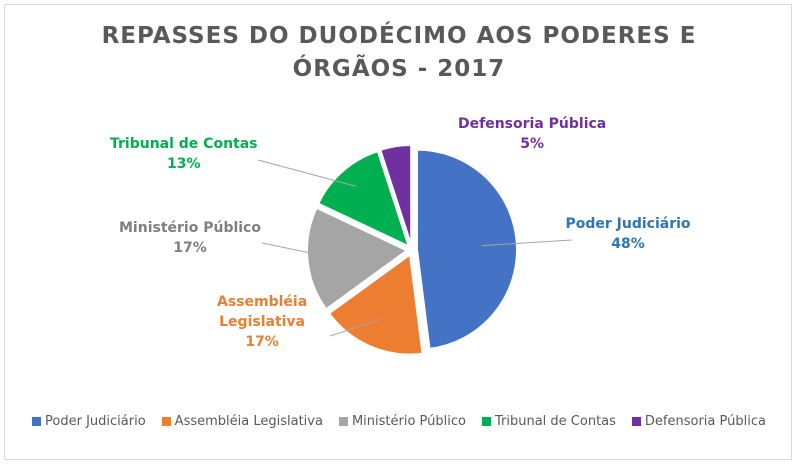 The height and width of the screenshot is (466, 798). Describe the element at coordinates (628, 224) in the screenshot. I see `data-label-name: Poder Judiciário` at that location.